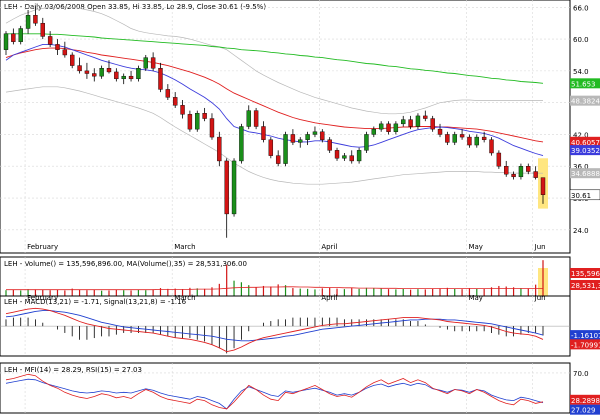 The height and width of the screenshot is (420, 600). I want to click on rsi-value-tag: 27.029, so click(583, 411).